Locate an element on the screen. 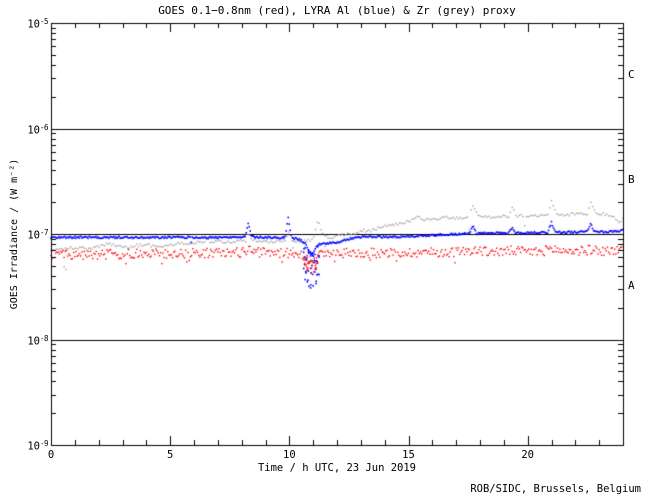  flare-class-label: B is located at coordinates (631, 180).